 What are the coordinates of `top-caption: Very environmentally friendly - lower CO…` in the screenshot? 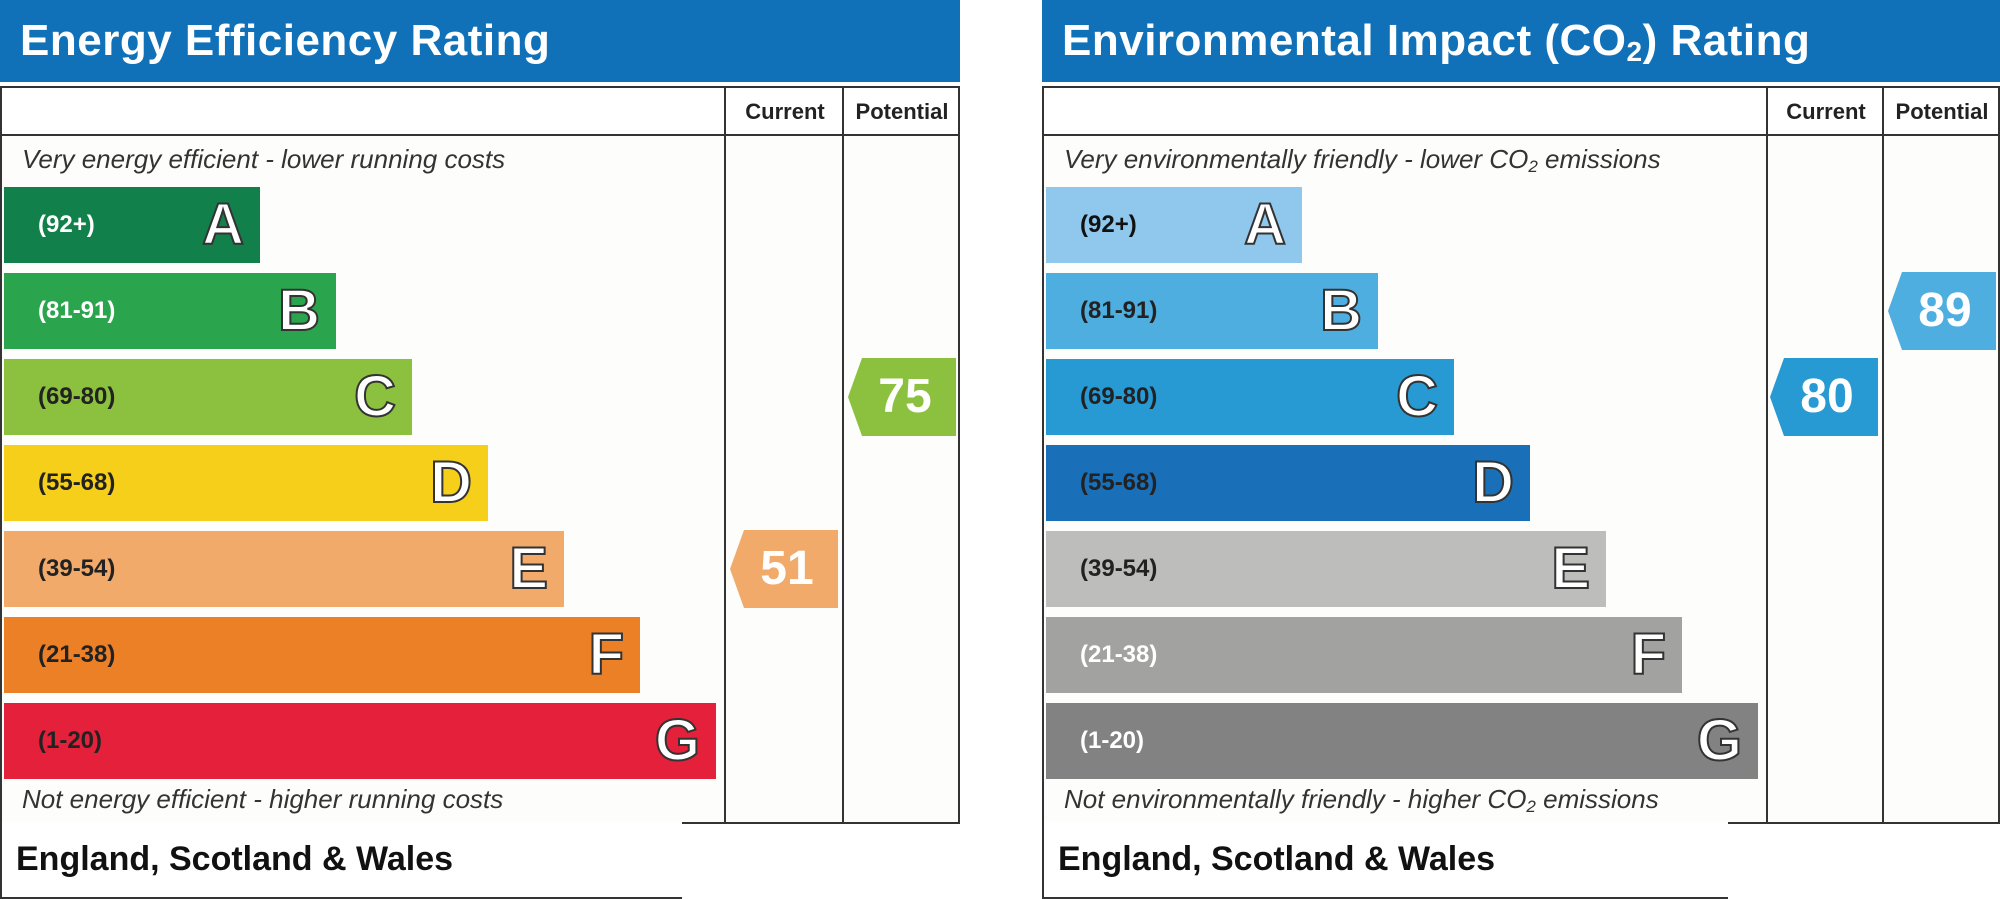 It's located at (1362, 160).